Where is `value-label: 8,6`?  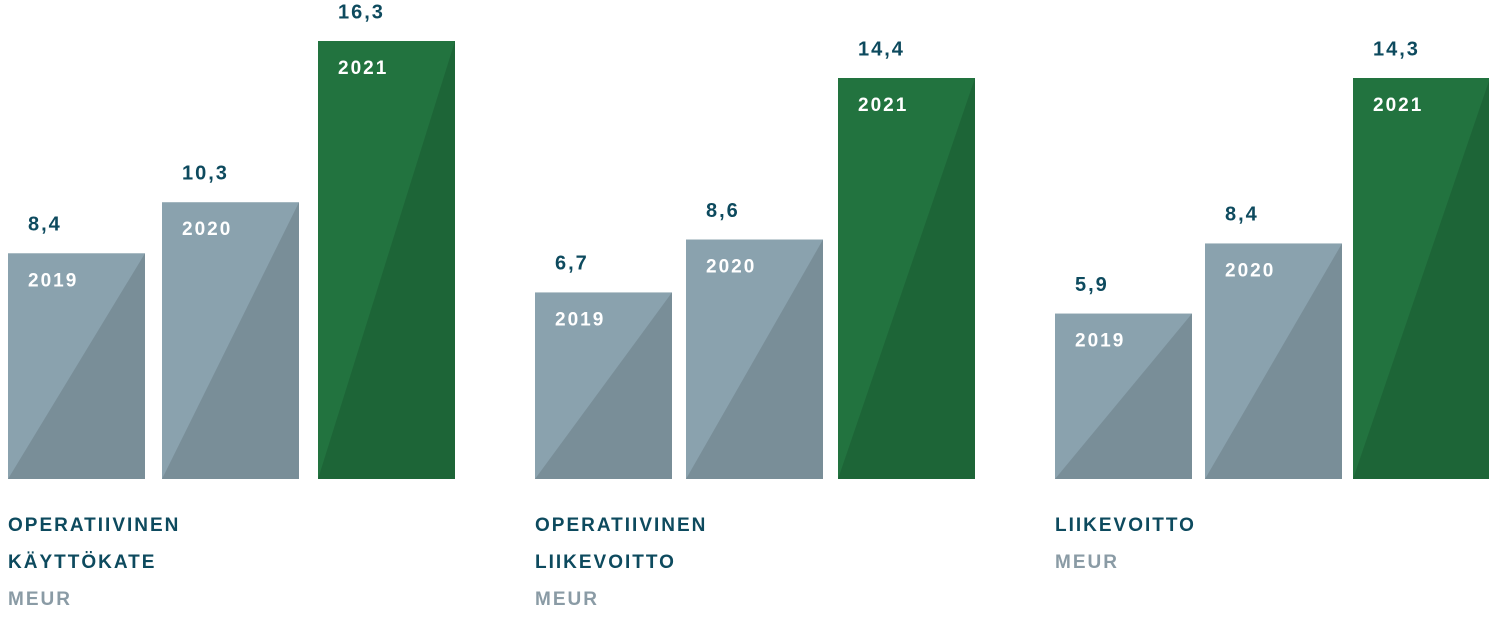 value-label: 8,6 is located at coordinates (723, 211).